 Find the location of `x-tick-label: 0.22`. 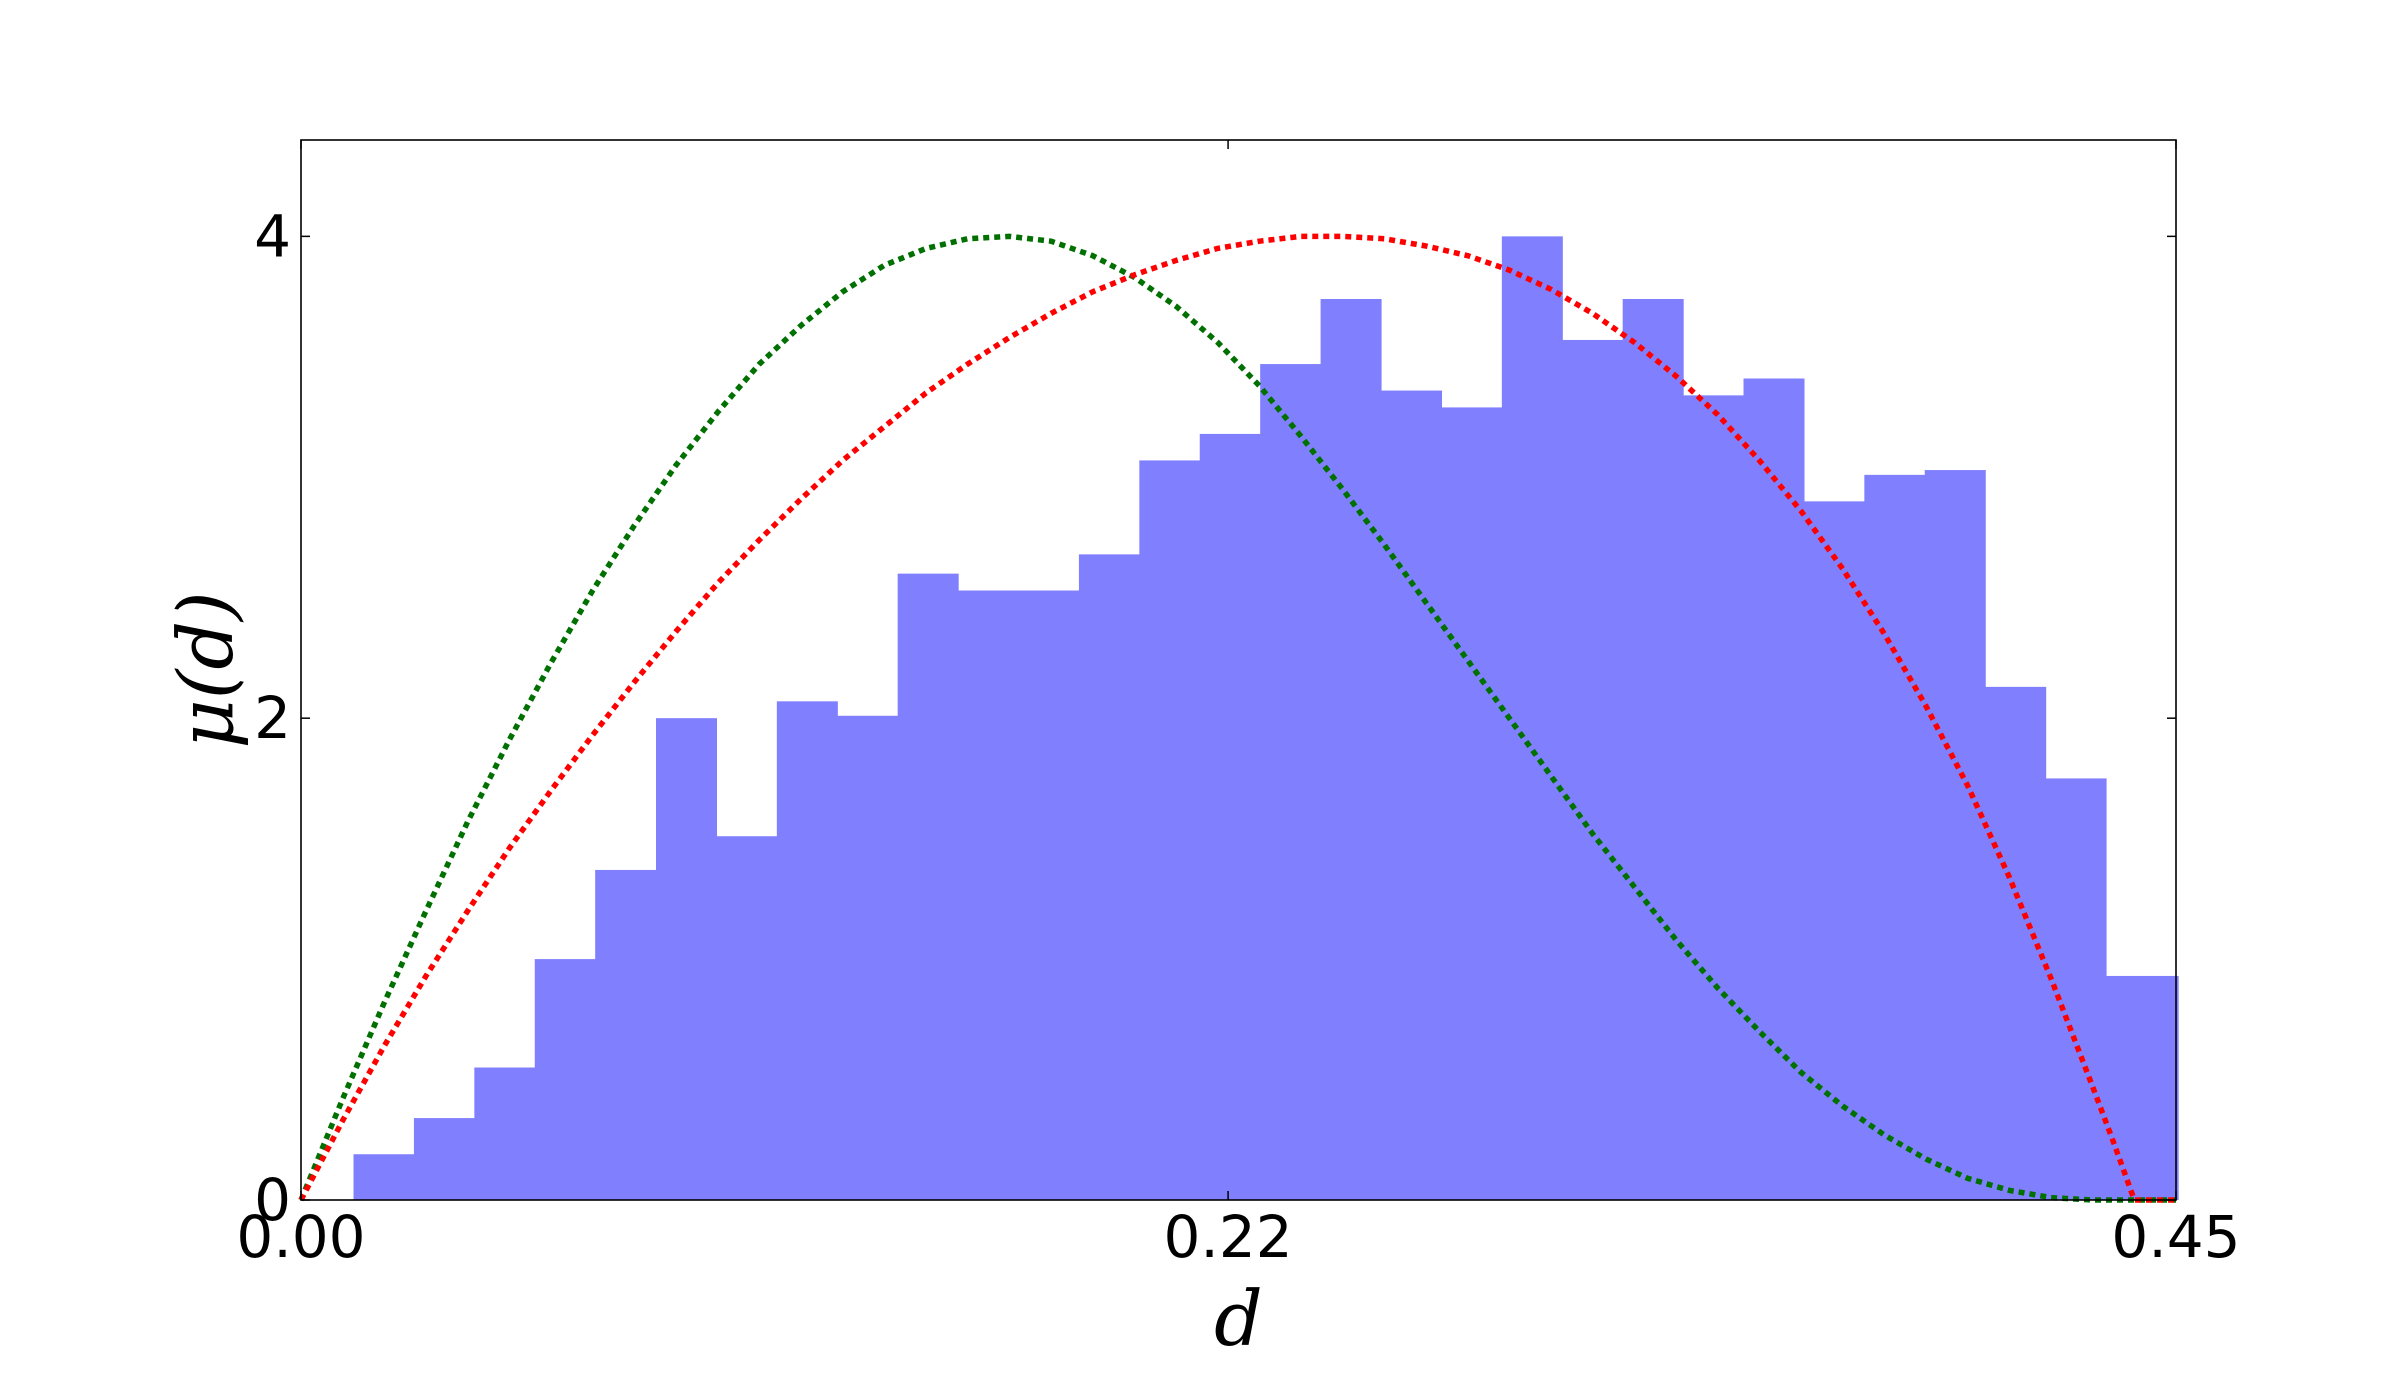

x-tick-label: 0.22 is located at coordinates (1228, 1237).